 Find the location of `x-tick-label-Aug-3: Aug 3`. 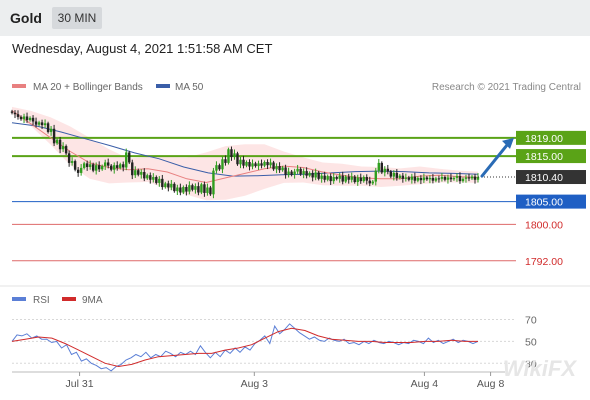

x-tick-label-Aug-3: Aug 3 is located at coordinates (255, 384).